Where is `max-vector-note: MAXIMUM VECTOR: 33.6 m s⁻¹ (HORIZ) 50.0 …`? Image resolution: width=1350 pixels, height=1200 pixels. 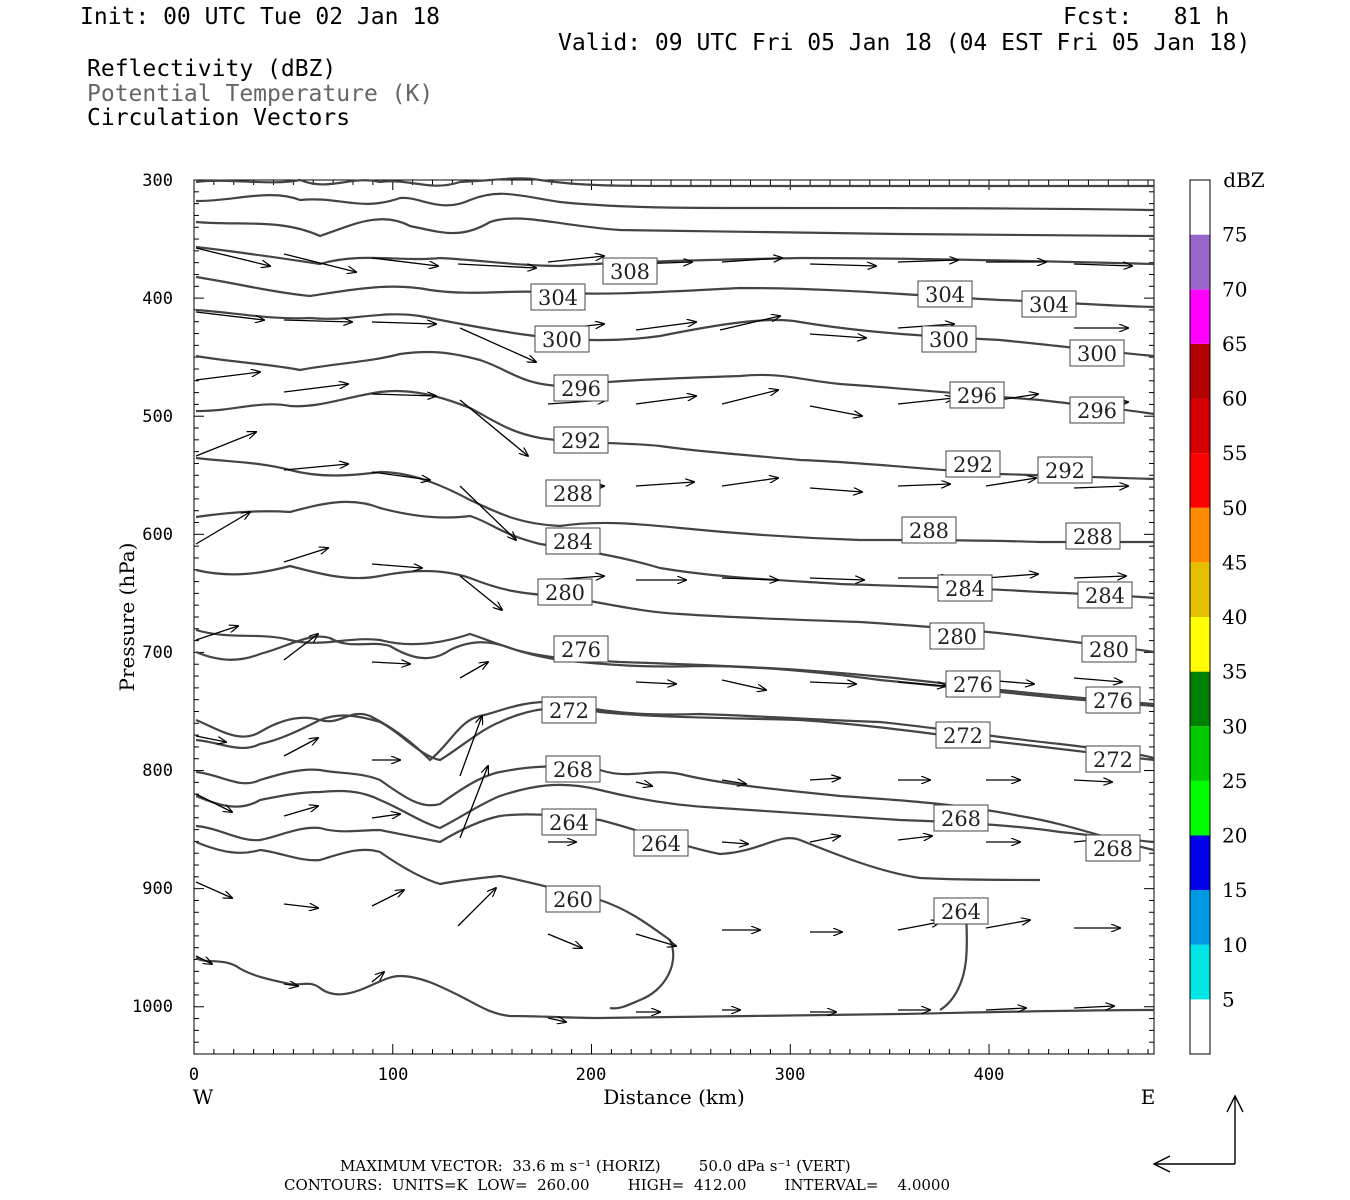 max-vector-note: MAXIMUM VECTOR: 33.6 m s⁻¹ (HORIZ) 50.0 … is located at coordinates (595, 1166).